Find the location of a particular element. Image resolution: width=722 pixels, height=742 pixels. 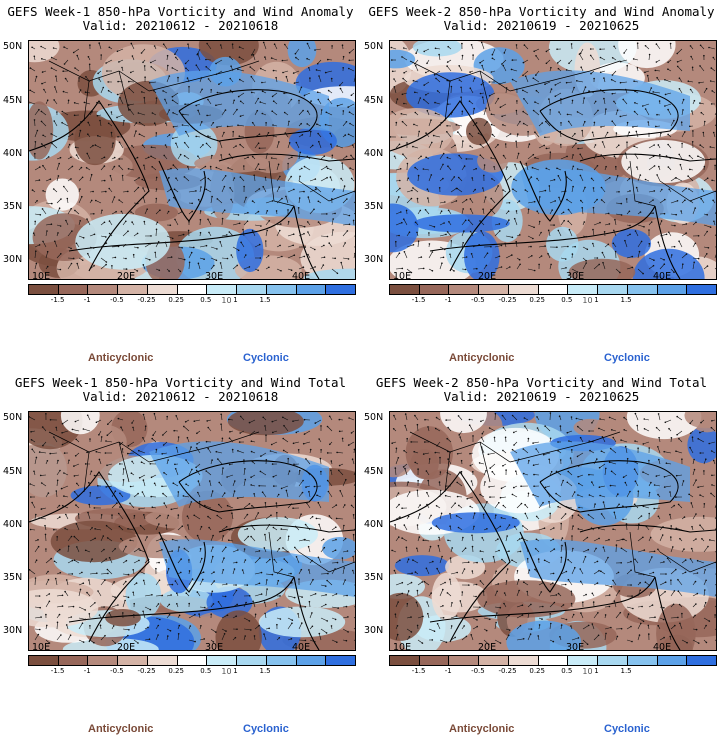

colorbar-tick-label: -0.5 is located at coordinates (478, 300).